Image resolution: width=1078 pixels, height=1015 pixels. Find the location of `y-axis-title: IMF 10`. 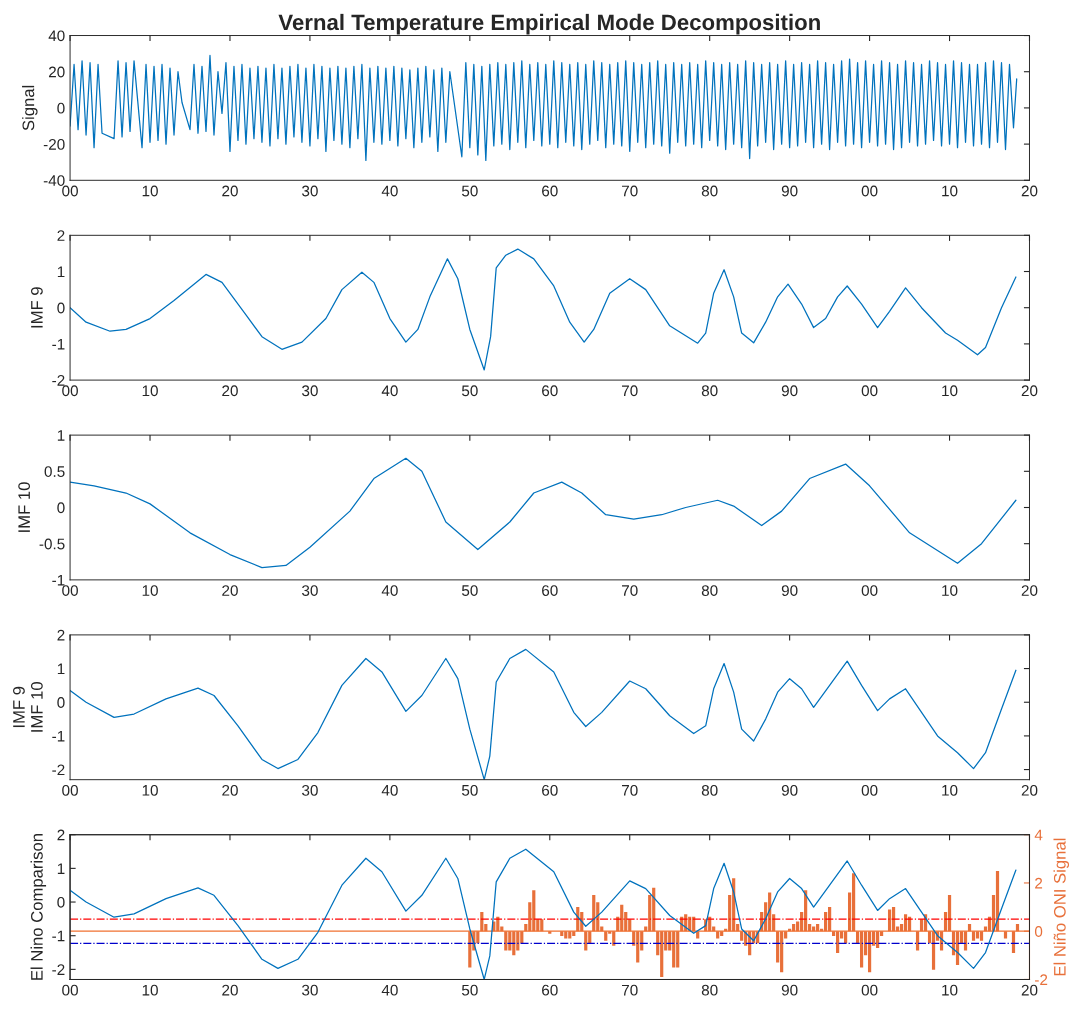

y-axis-title: IMF 10 is located at coordinates (24, 507).